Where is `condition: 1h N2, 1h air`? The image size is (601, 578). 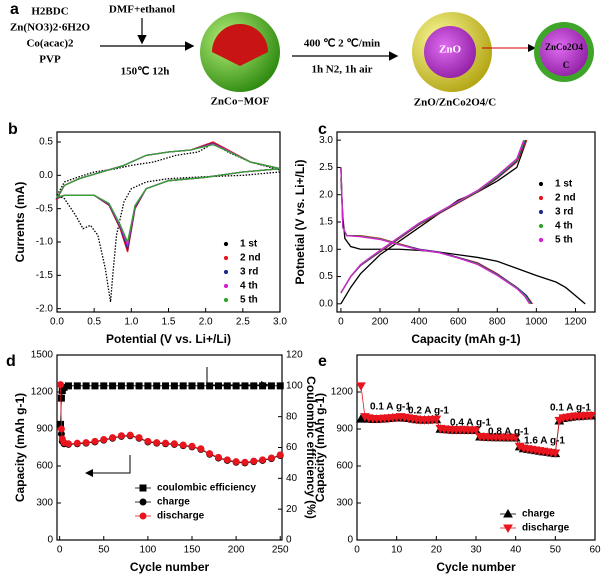
condition: 1h N2, 1h air is located at coordinates (341, 70).